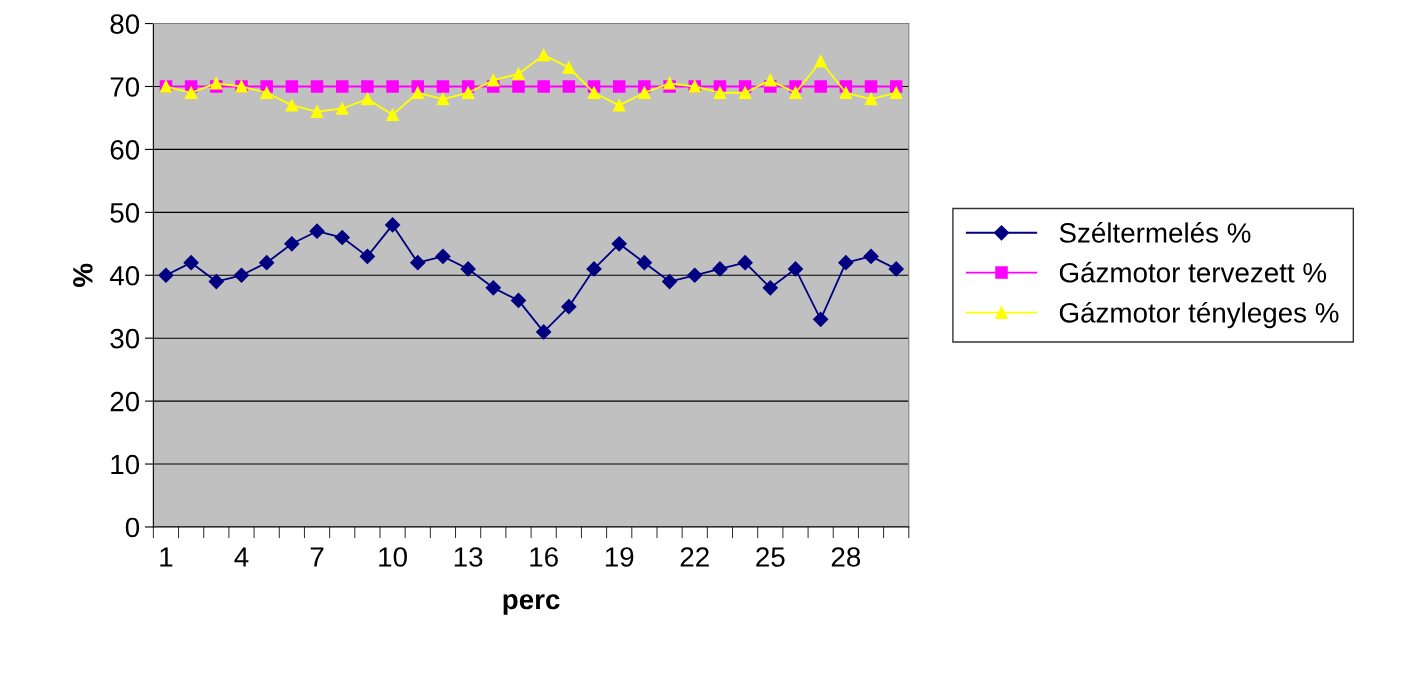 Image resolution: width=1420 pixels, height=673 pixels. What do you see at coordinates (241, 557) in the screenshot?
I see `x-tick-label: 4` at bounding box center [241, 557].